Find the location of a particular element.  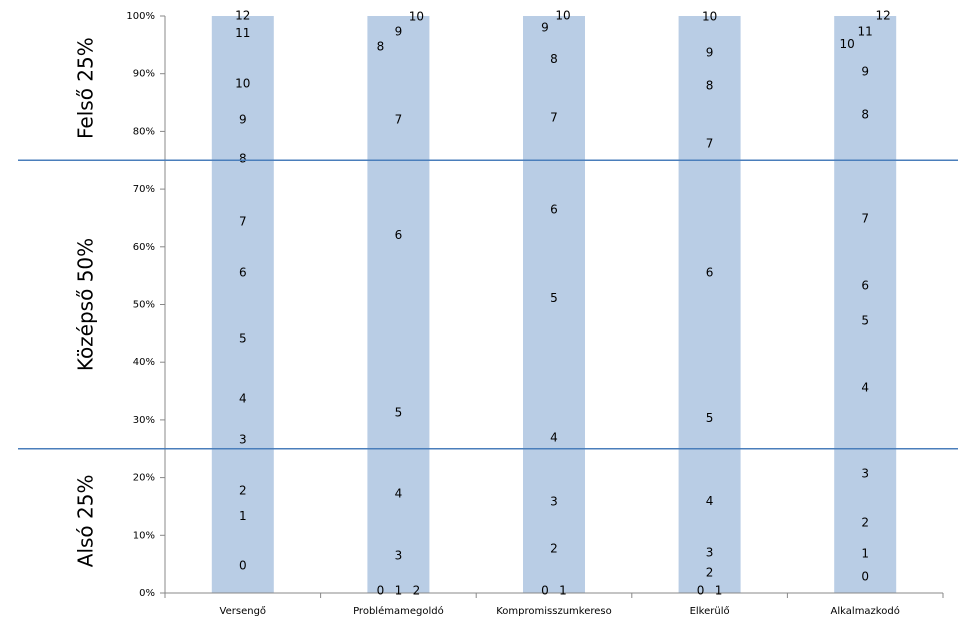

band-label: Alsó 25% is located at coordinates (86, 521).